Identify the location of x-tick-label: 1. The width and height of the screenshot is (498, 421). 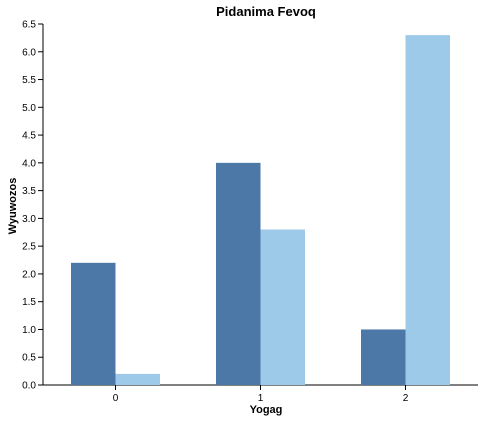
(261, 398).